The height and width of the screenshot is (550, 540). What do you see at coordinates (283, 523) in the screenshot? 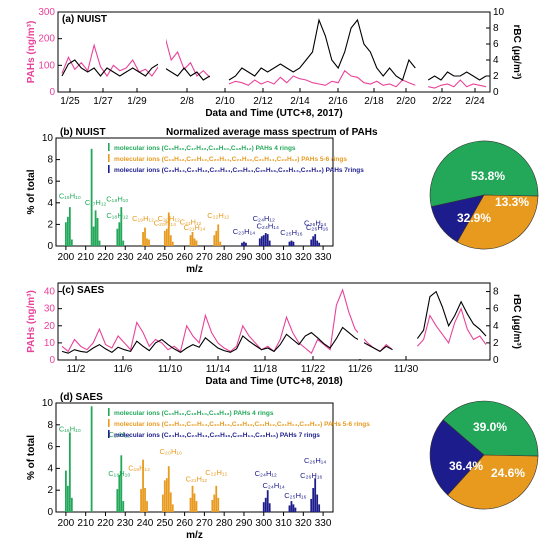
I see `x-tick-label: 310` at bounding box center [283, 523].